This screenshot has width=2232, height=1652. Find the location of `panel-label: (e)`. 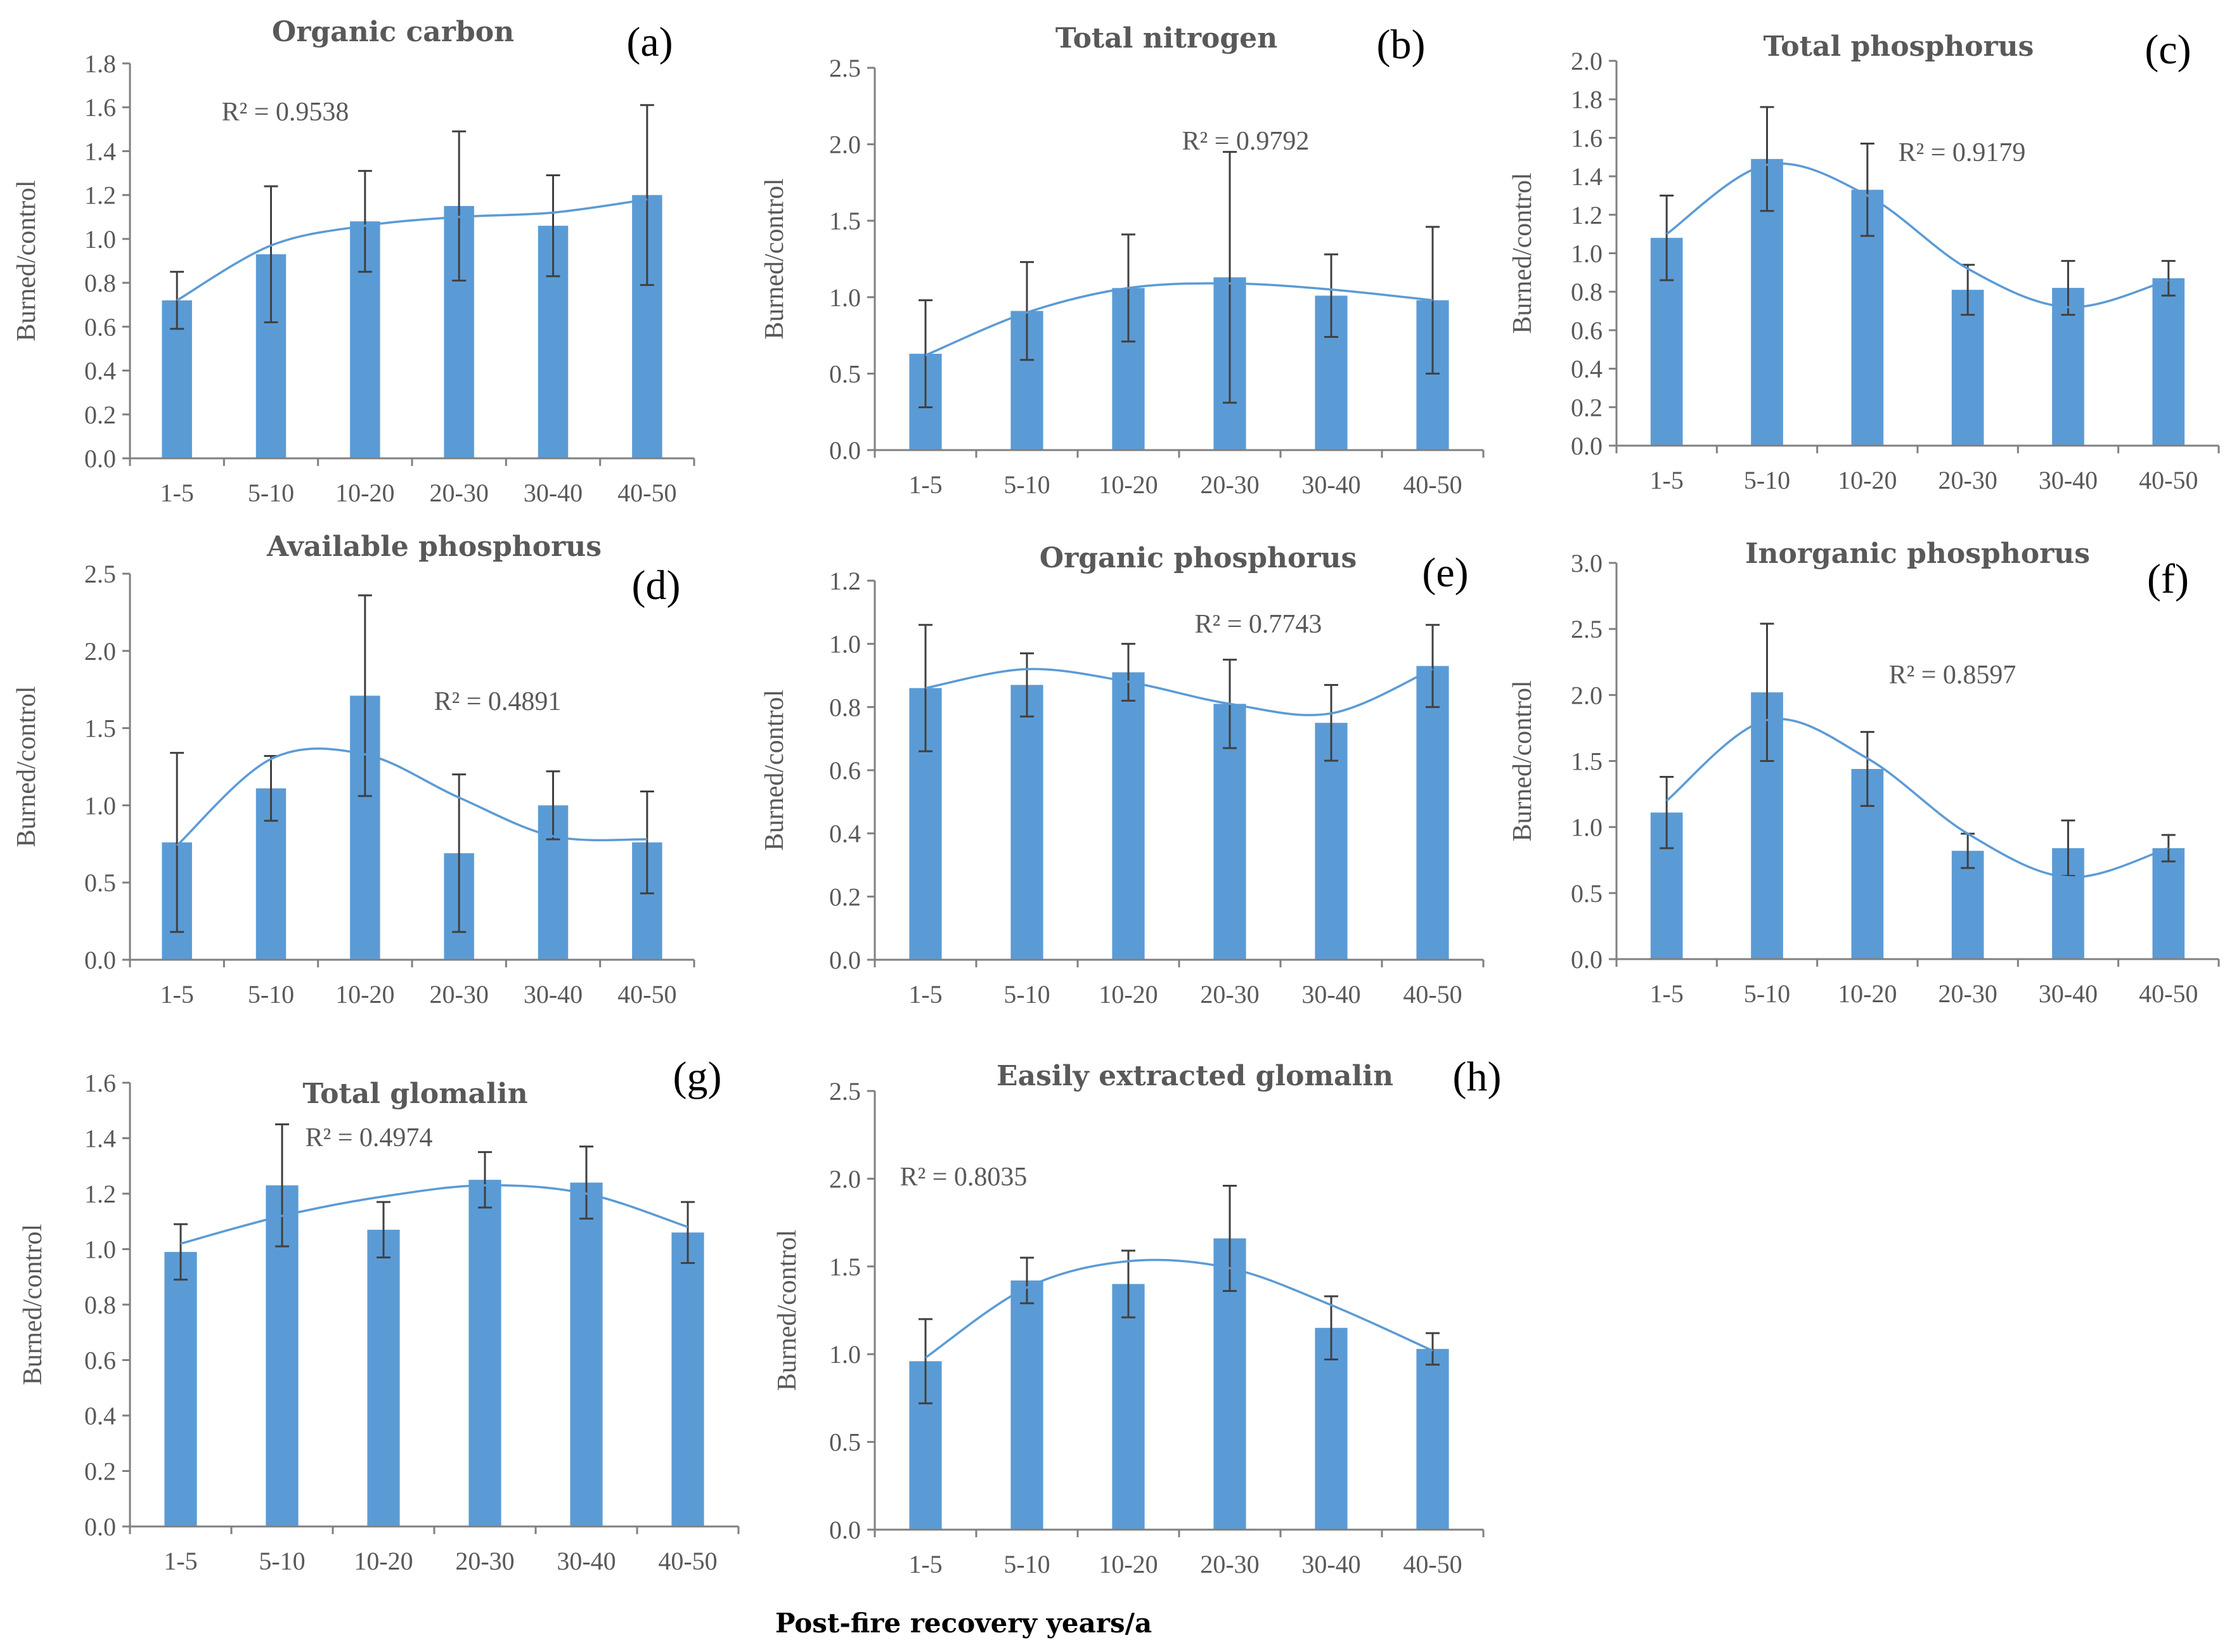

panel-label: (e) is located at coordinates (1445, 573).